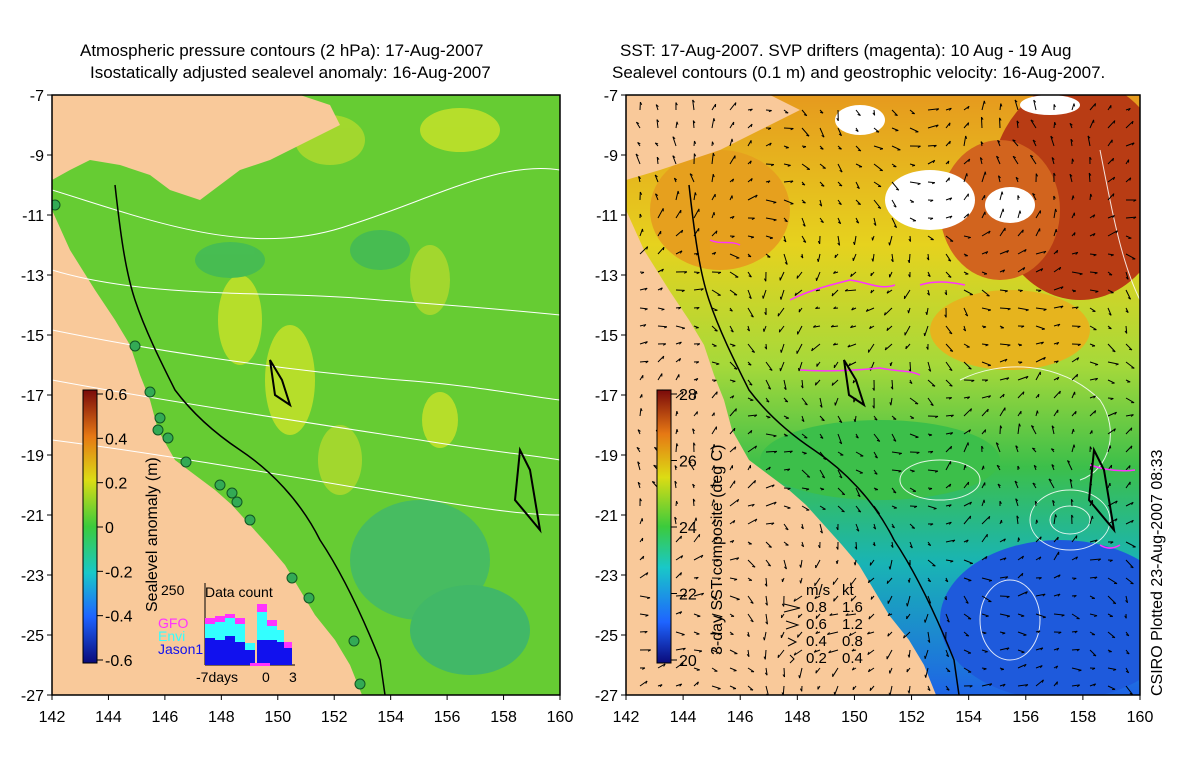  I want to click on colorbar-tick-label: 0, so click(109, 528).